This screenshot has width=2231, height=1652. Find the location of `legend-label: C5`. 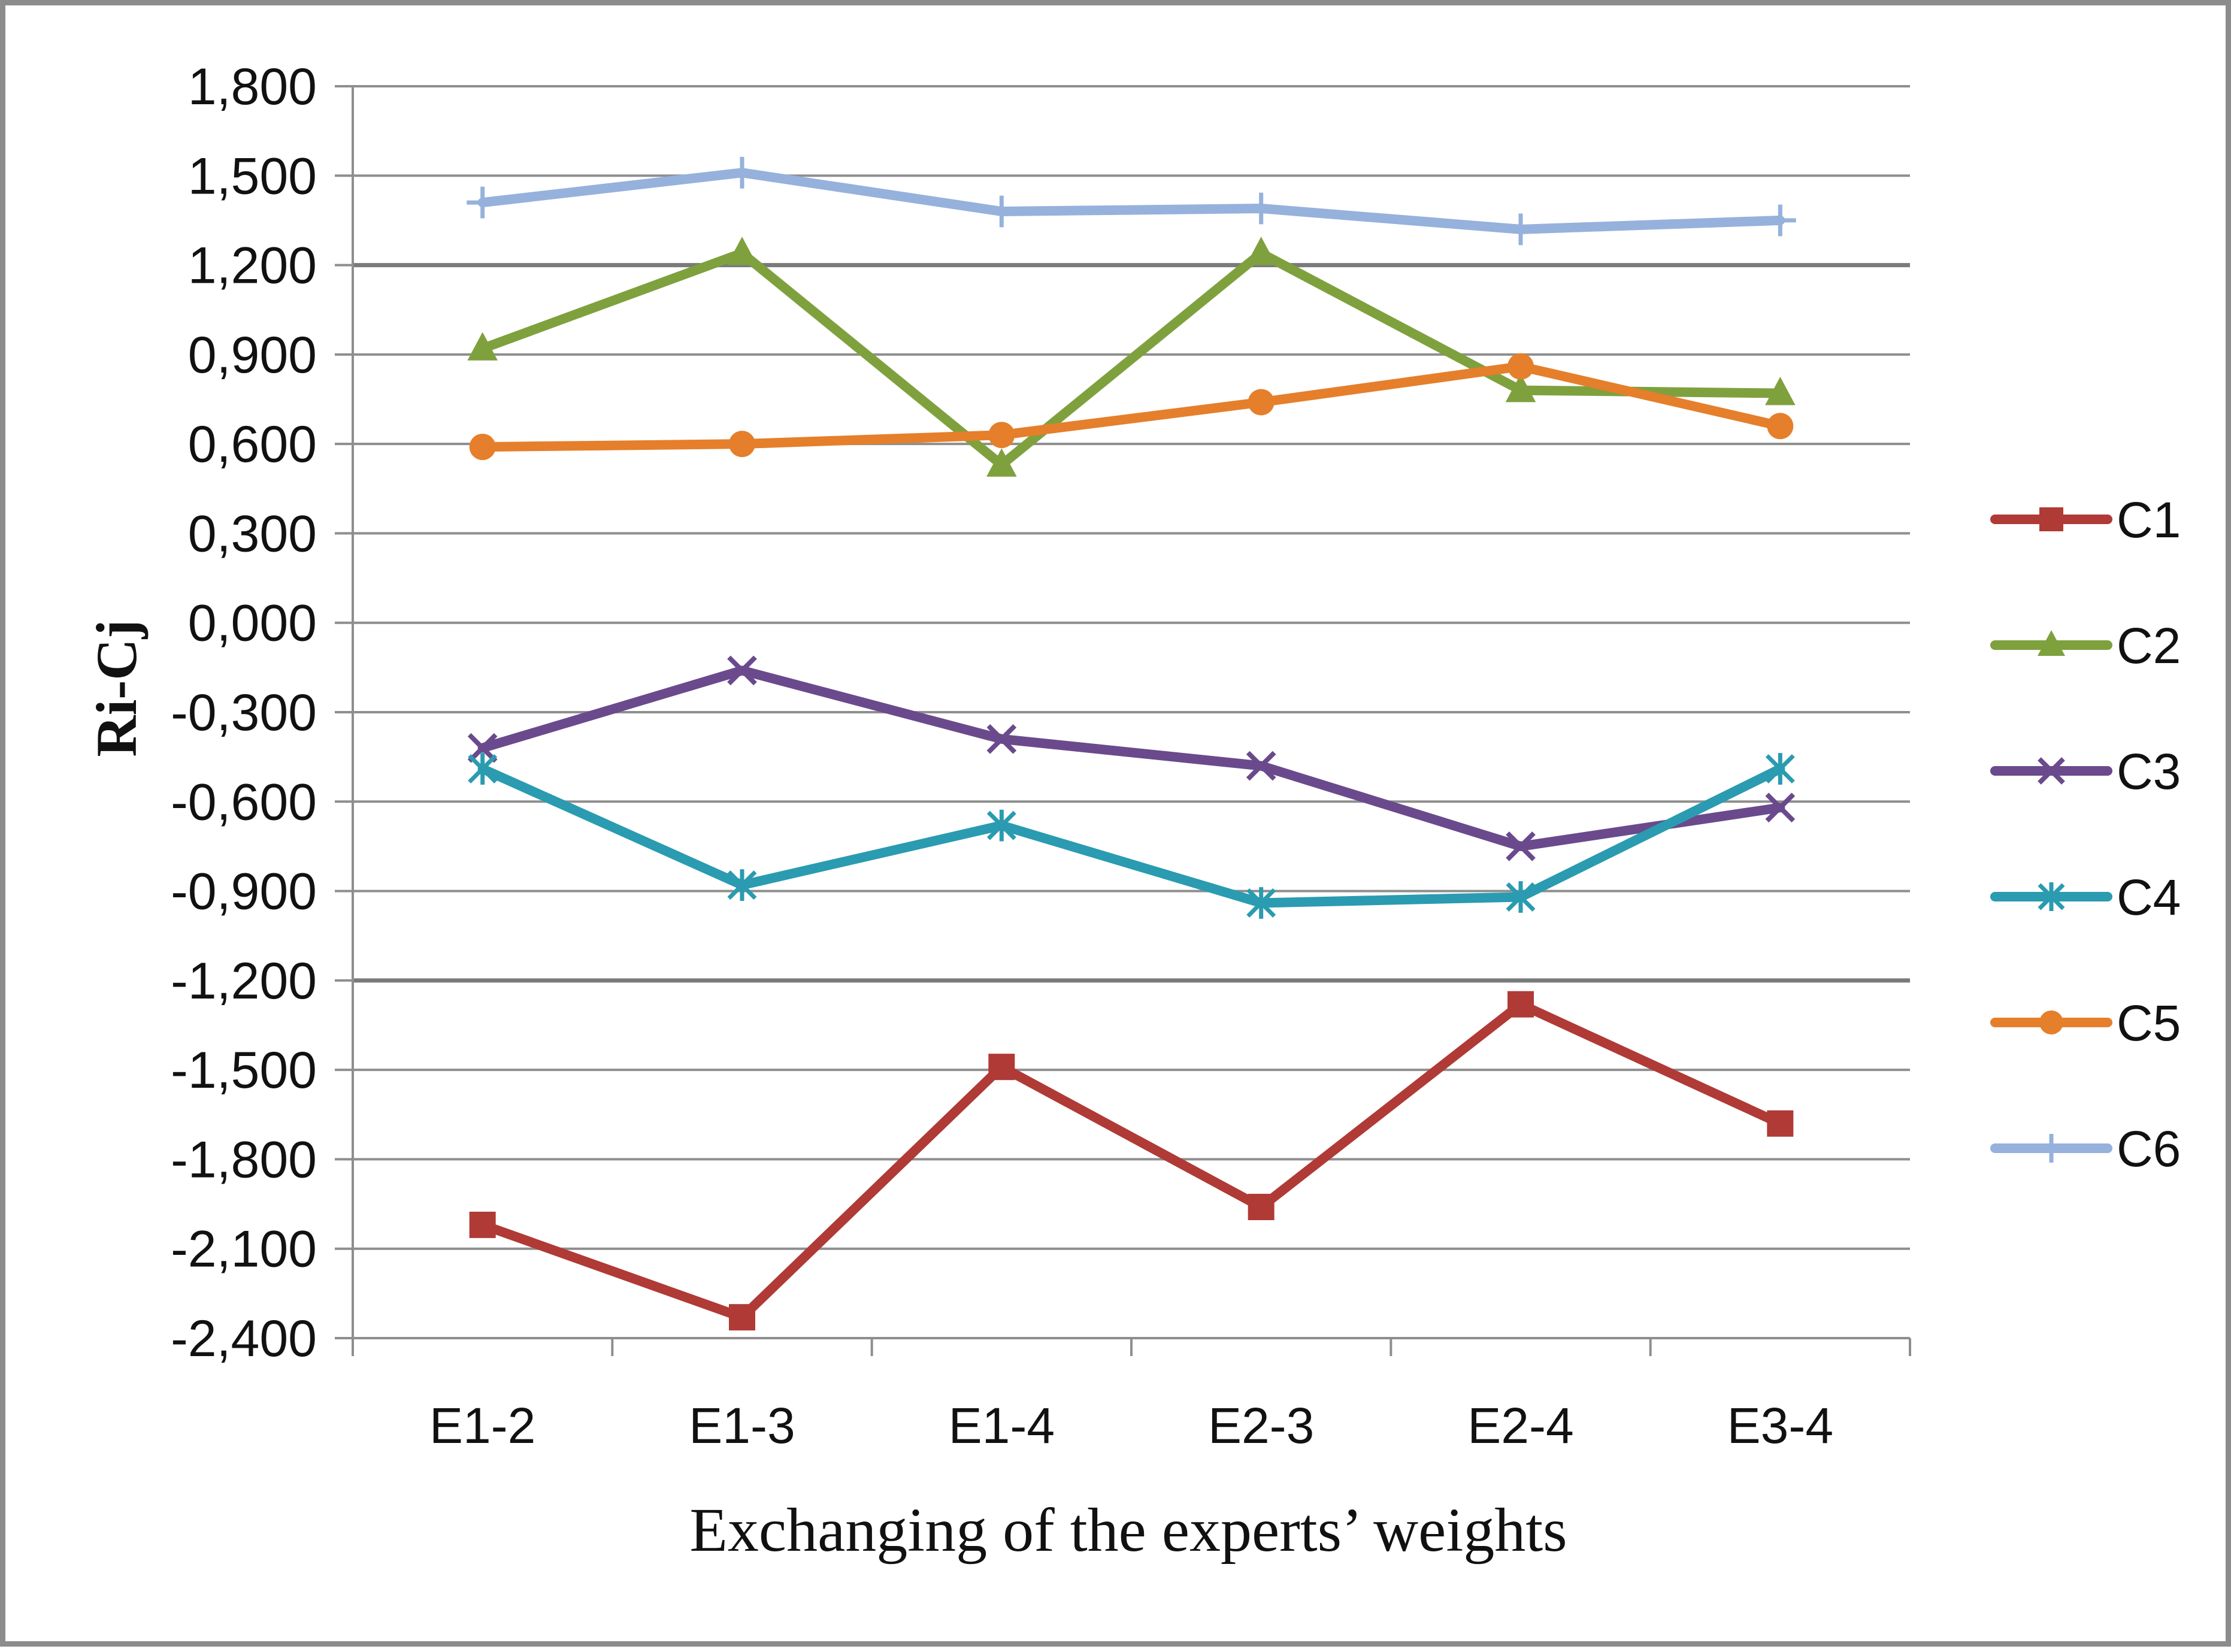

legend-label: C5 is located at coordinates (2149, 1023).